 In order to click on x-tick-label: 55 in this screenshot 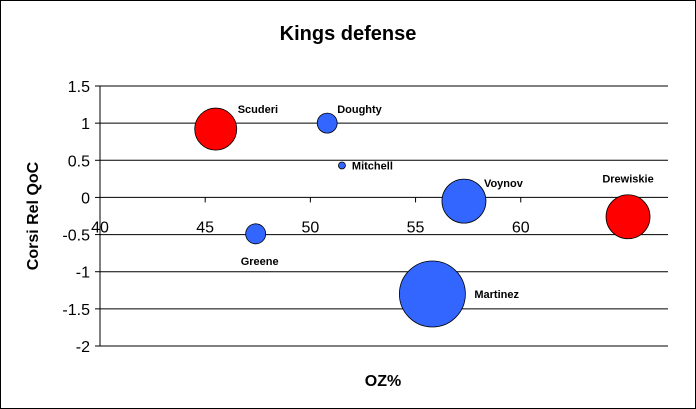, I will do `click(416, 227)`.